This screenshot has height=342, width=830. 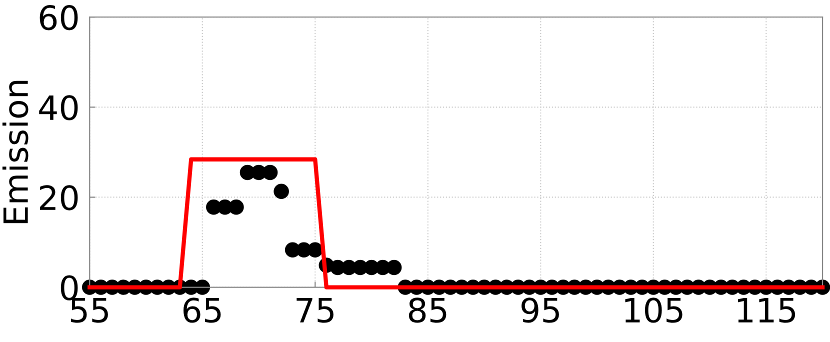 I want to click on x-tick-label: 115, so click(x=767, y=310).